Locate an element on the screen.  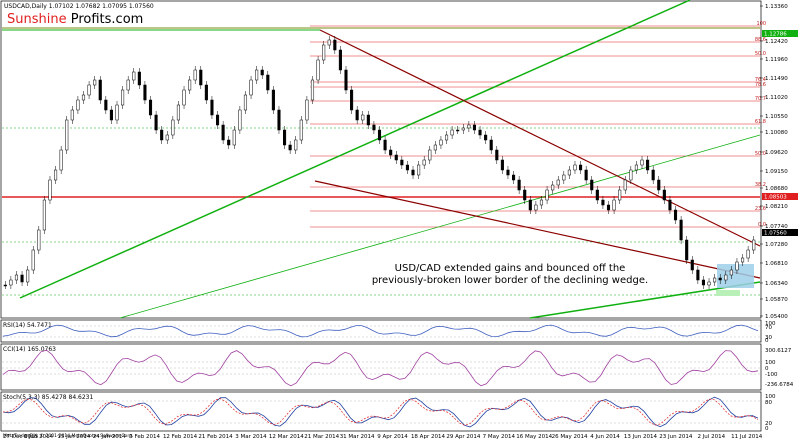
price-tick: 1.06810 is located at coordinates (776, 264).